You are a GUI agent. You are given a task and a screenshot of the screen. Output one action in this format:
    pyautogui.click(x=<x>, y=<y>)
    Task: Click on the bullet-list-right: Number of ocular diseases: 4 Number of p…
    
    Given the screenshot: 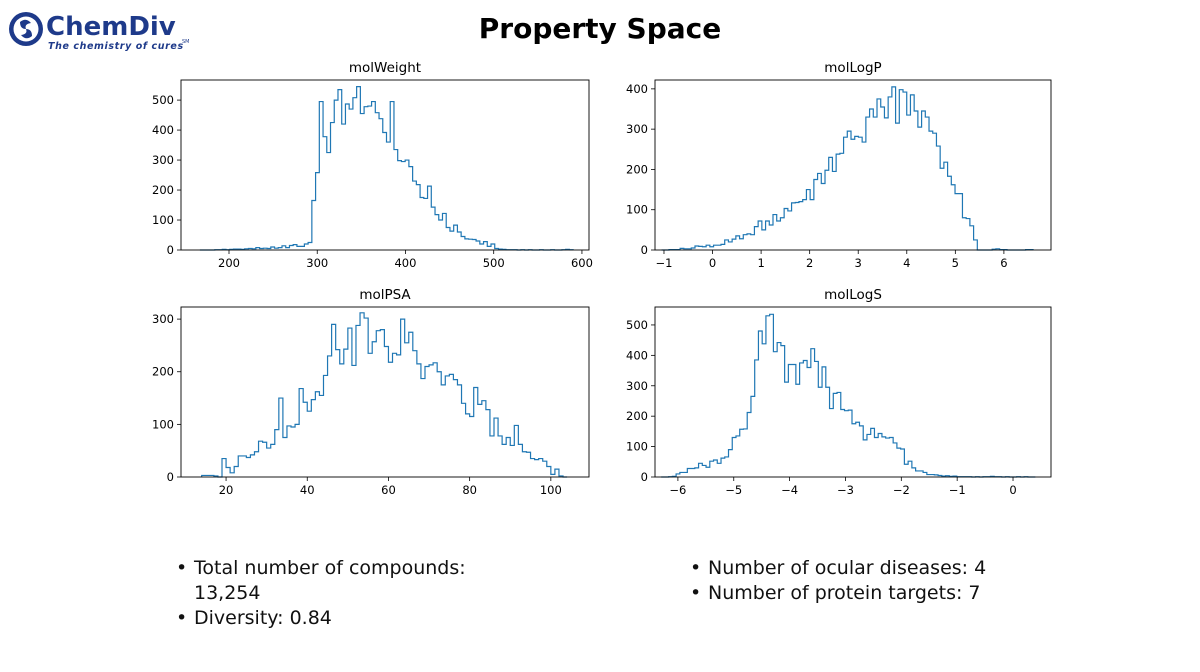 What is the action you would take?
    pyautogui.click(x=890, y=581)
    